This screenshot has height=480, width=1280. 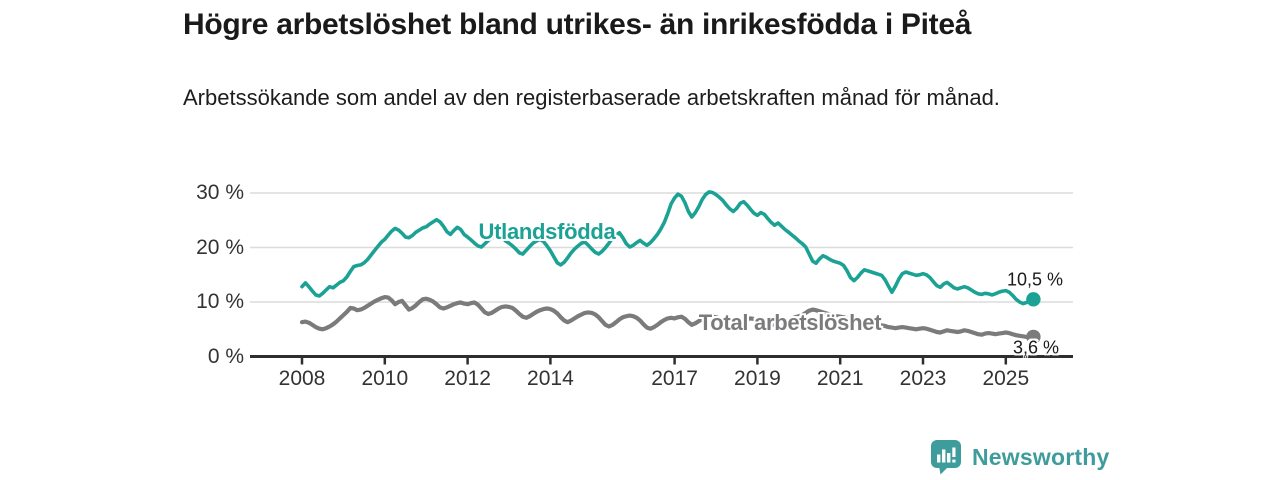 I want to click on end-dot-utlandsfodda, so click(x=1033, y=299).